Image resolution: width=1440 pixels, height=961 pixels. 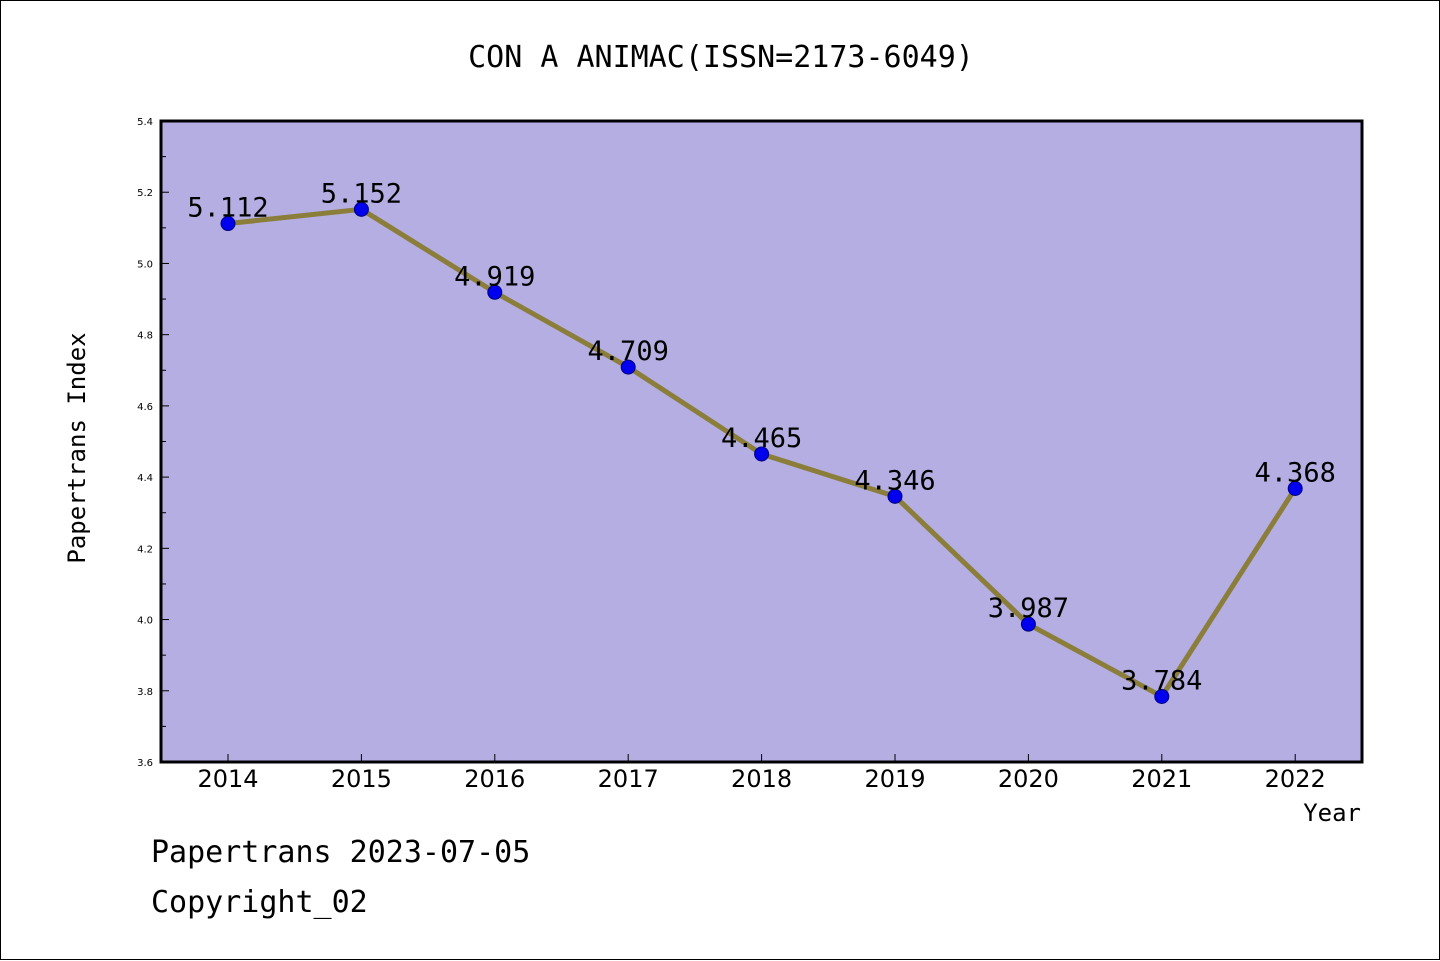 I want to click on footer-copyright: Copyright_02, so click(x=259, y=902).